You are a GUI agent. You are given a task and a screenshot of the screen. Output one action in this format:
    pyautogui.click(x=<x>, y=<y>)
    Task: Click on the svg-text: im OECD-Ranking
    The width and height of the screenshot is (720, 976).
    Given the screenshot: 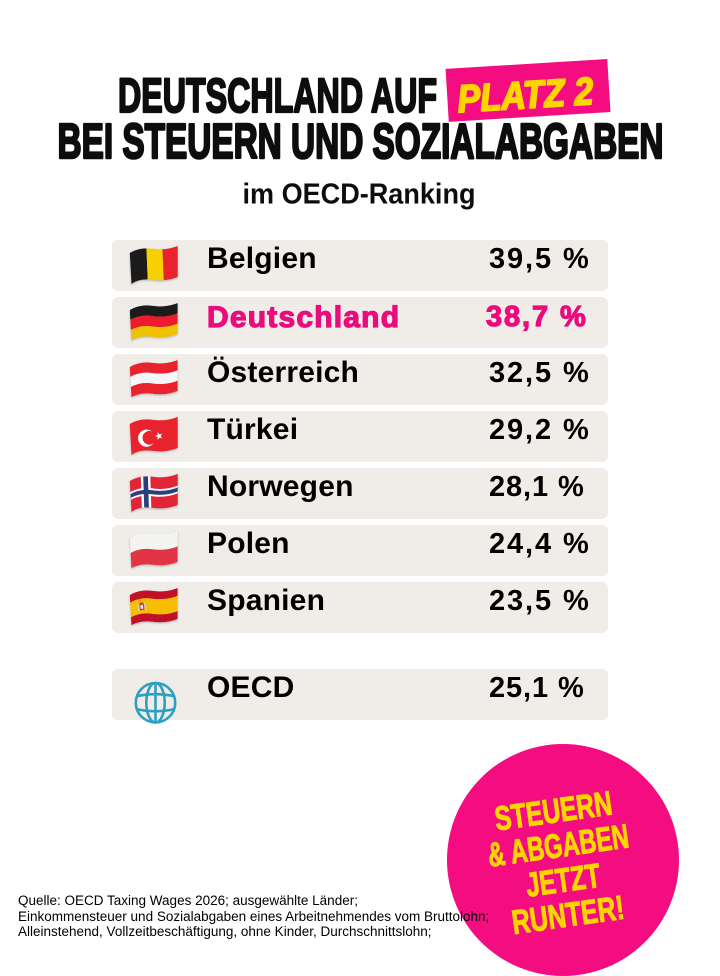 What is the action you would take?
    pyautogui.click(x=359, y=195)
    